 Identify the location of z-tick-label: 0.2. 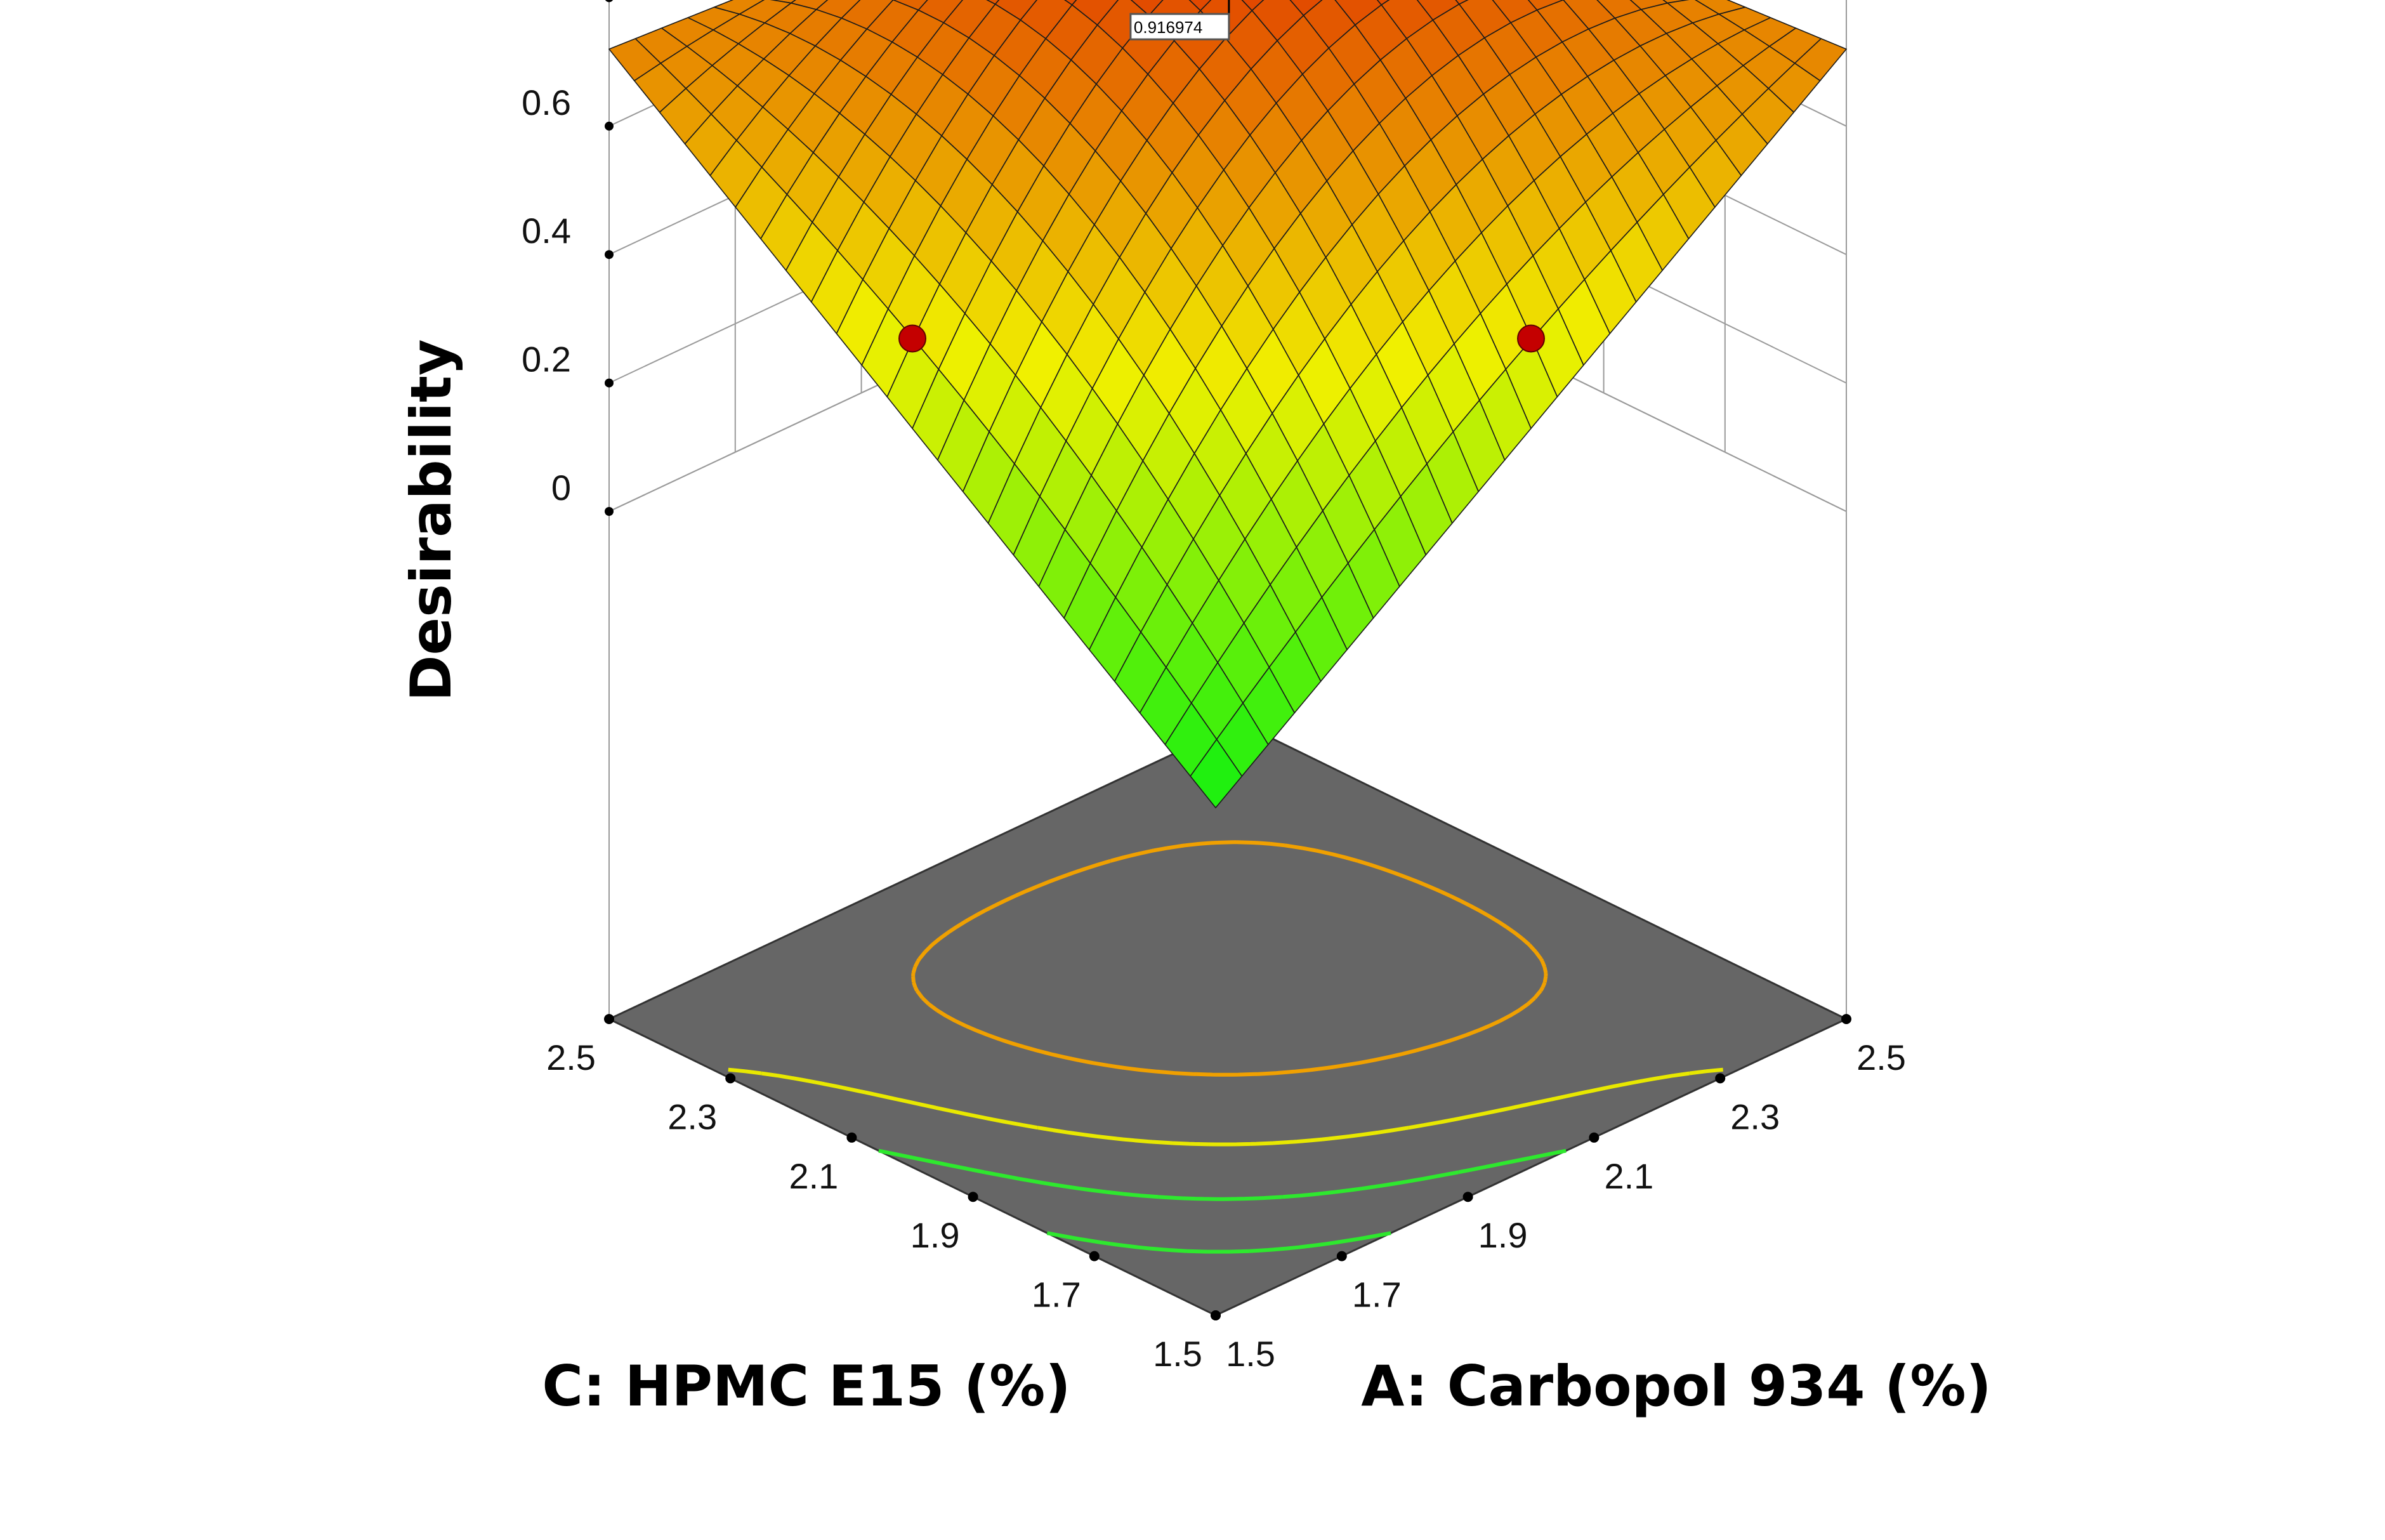
(546, 359).